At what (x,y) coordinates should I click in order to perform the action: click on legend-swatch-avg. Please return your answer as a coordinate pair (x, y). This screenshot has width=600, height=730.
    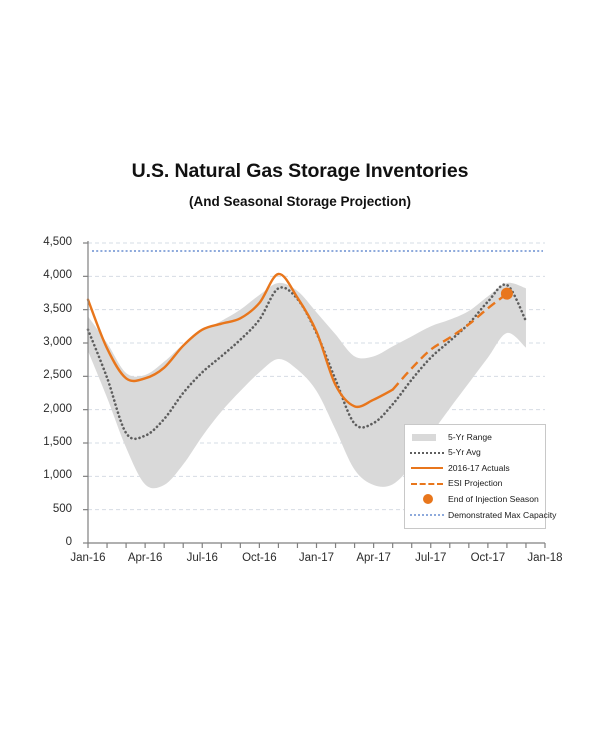
    Looking at the image, I should click on (427, 452).